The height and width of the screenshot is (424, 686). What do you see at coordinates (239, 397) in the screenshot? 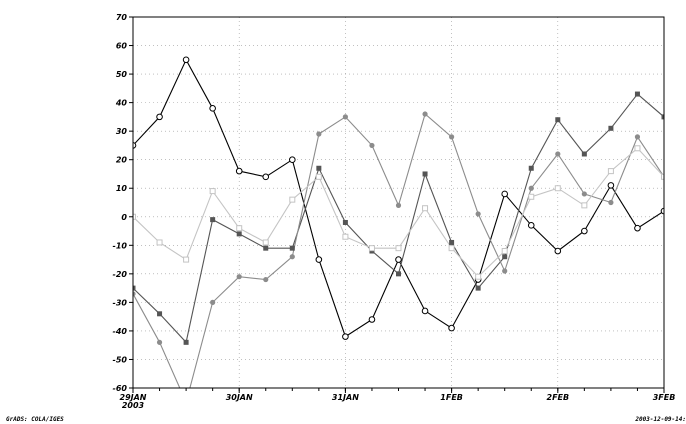
I see `x-tick-label: 30JAN` at bounding box center [239, 397].